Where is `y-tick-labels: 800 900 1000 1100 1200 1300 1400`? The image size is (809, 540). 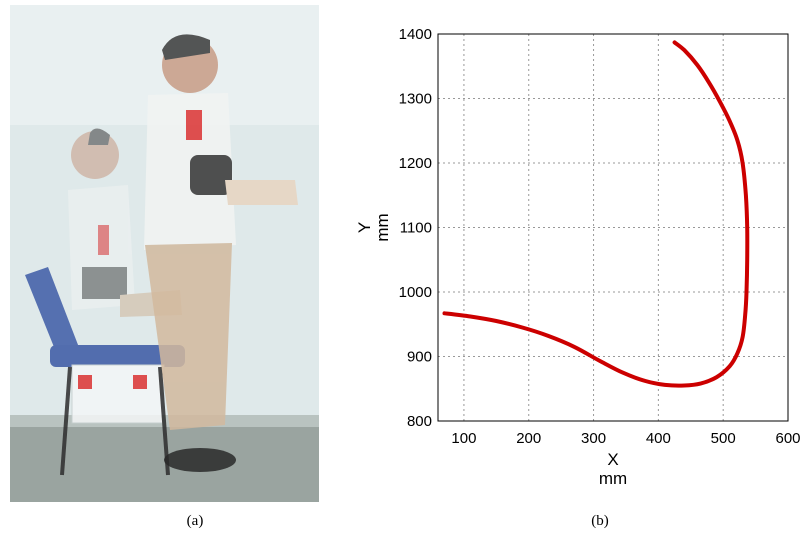 y-tick-labels: 800 900 1000 1100 1200 1300 1400 is located at coordinates (415, 228).